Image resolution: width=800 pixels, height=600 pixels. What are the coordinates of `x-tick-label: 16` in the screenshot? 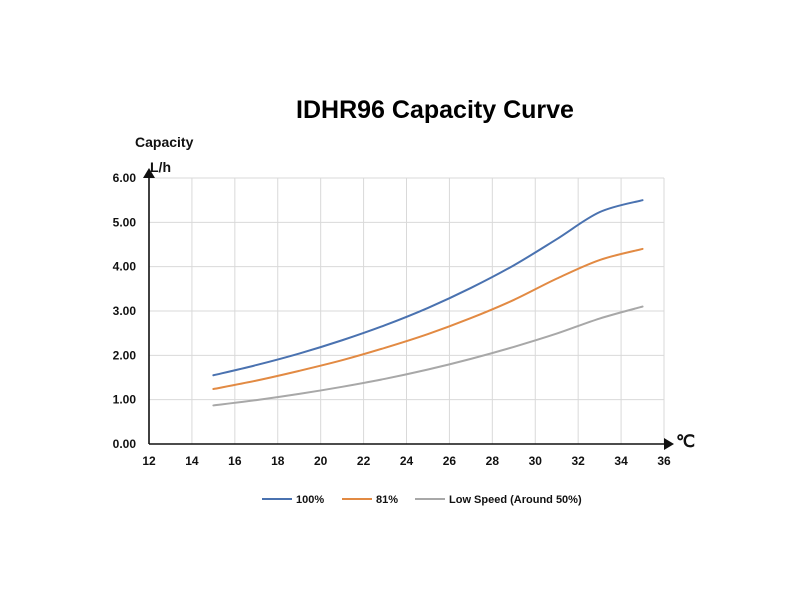 It's located at (235, 461).